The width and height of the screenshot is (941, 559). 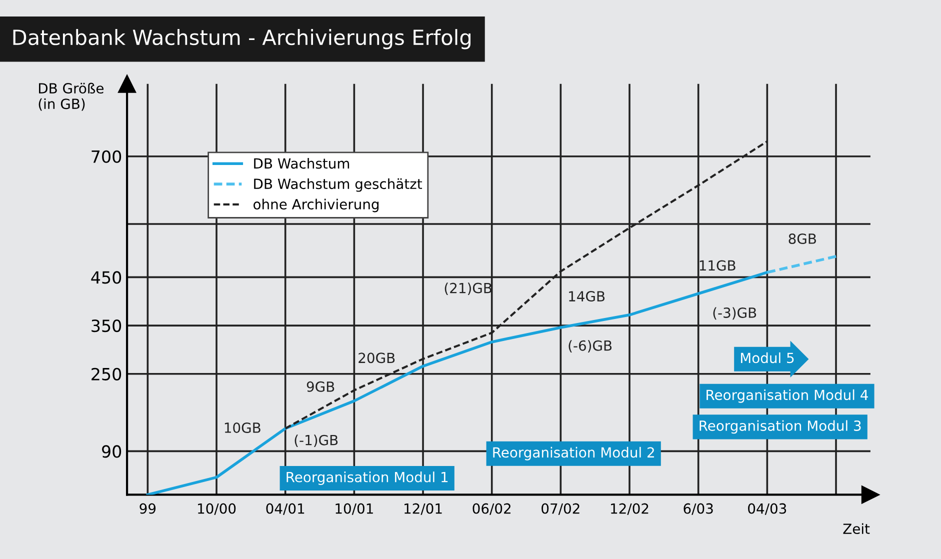 What do you see at coordinates (780, 427) in the screenshot?
I see `annotation: Reorganisation Modul 3` at bounding box center [780, 427].